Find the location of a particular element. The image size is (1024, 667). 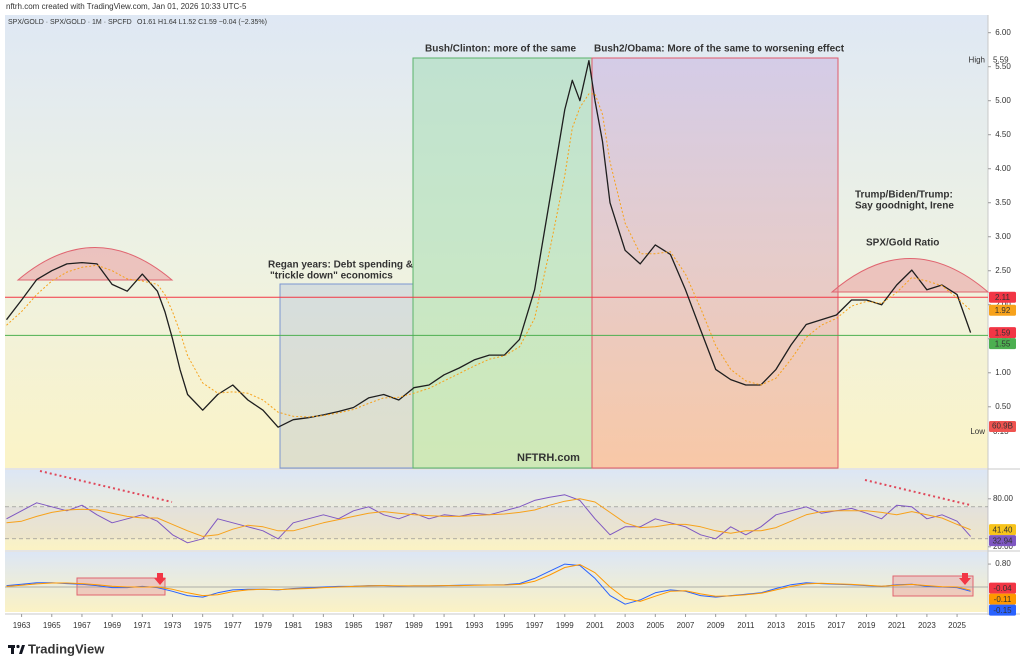

rsi-panel-bg is located at coordinates (496, 510).